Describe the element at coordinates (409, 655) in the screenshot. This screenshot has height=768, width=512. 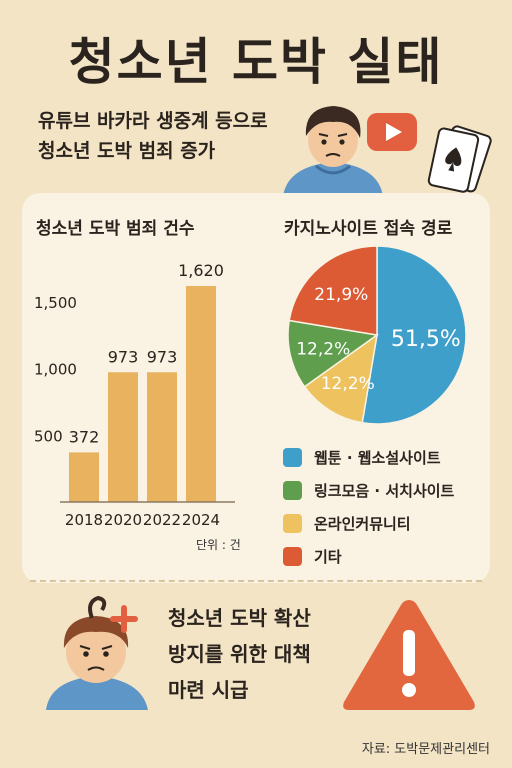
I see `warning-icon` at that location.